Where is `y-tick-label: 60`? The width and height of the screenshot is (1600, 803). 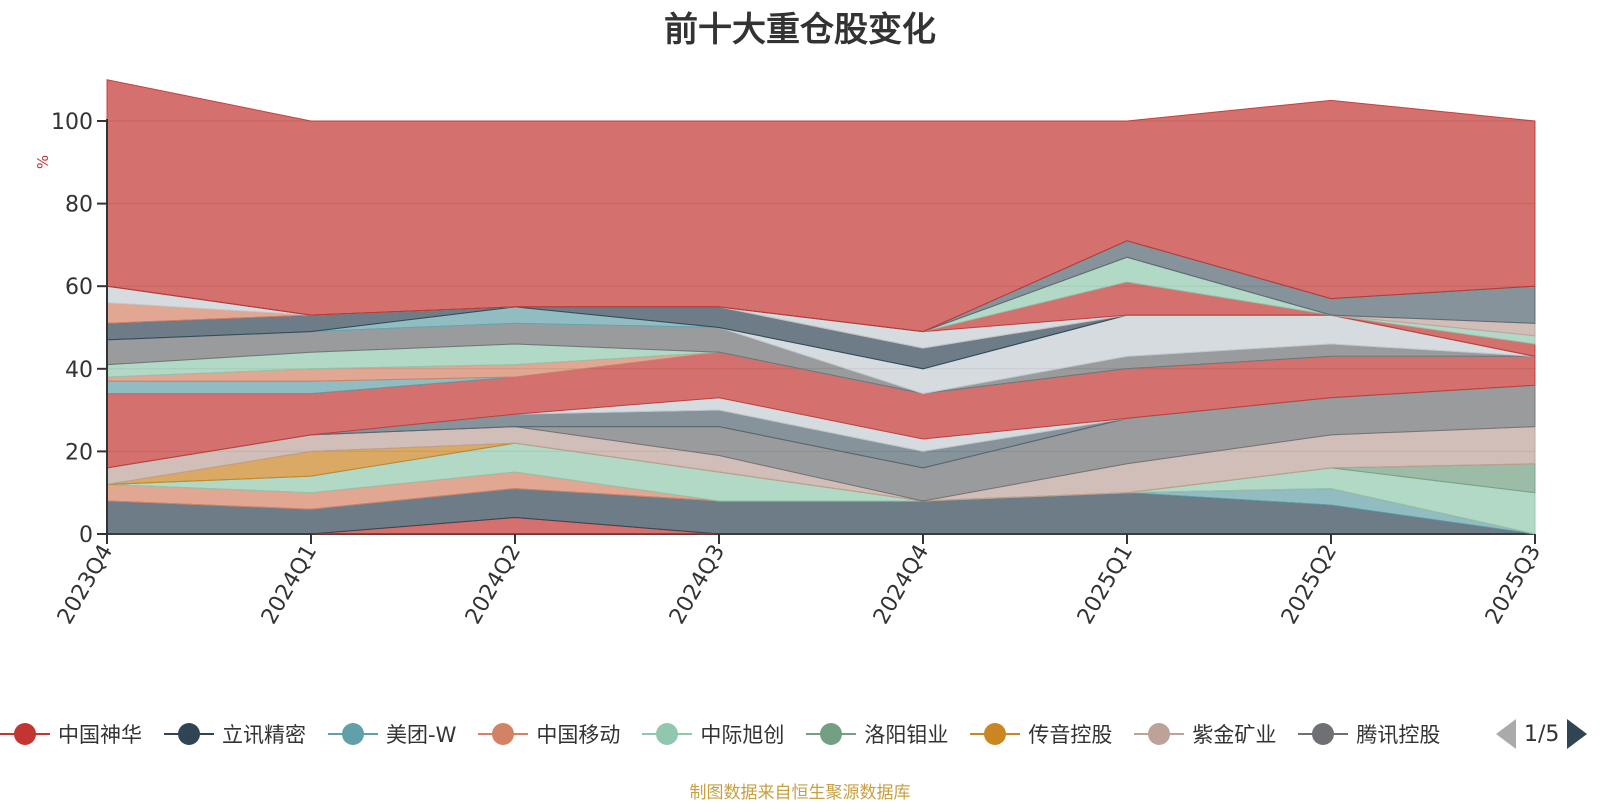 y-tick-label: 60 is located at coordinates (79, 287).